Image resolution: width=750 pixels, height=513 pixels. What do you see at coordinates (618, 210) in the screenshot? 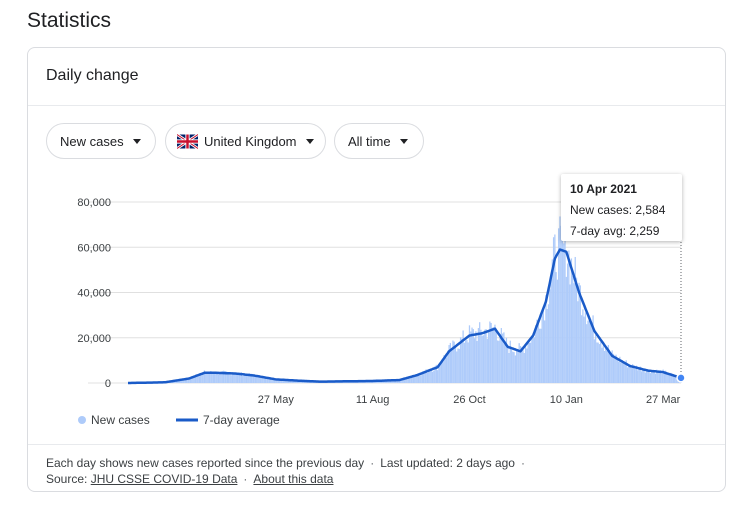
I see `tooltip-new-cases: New cases: 2,584` at bounding box center [618, 210].